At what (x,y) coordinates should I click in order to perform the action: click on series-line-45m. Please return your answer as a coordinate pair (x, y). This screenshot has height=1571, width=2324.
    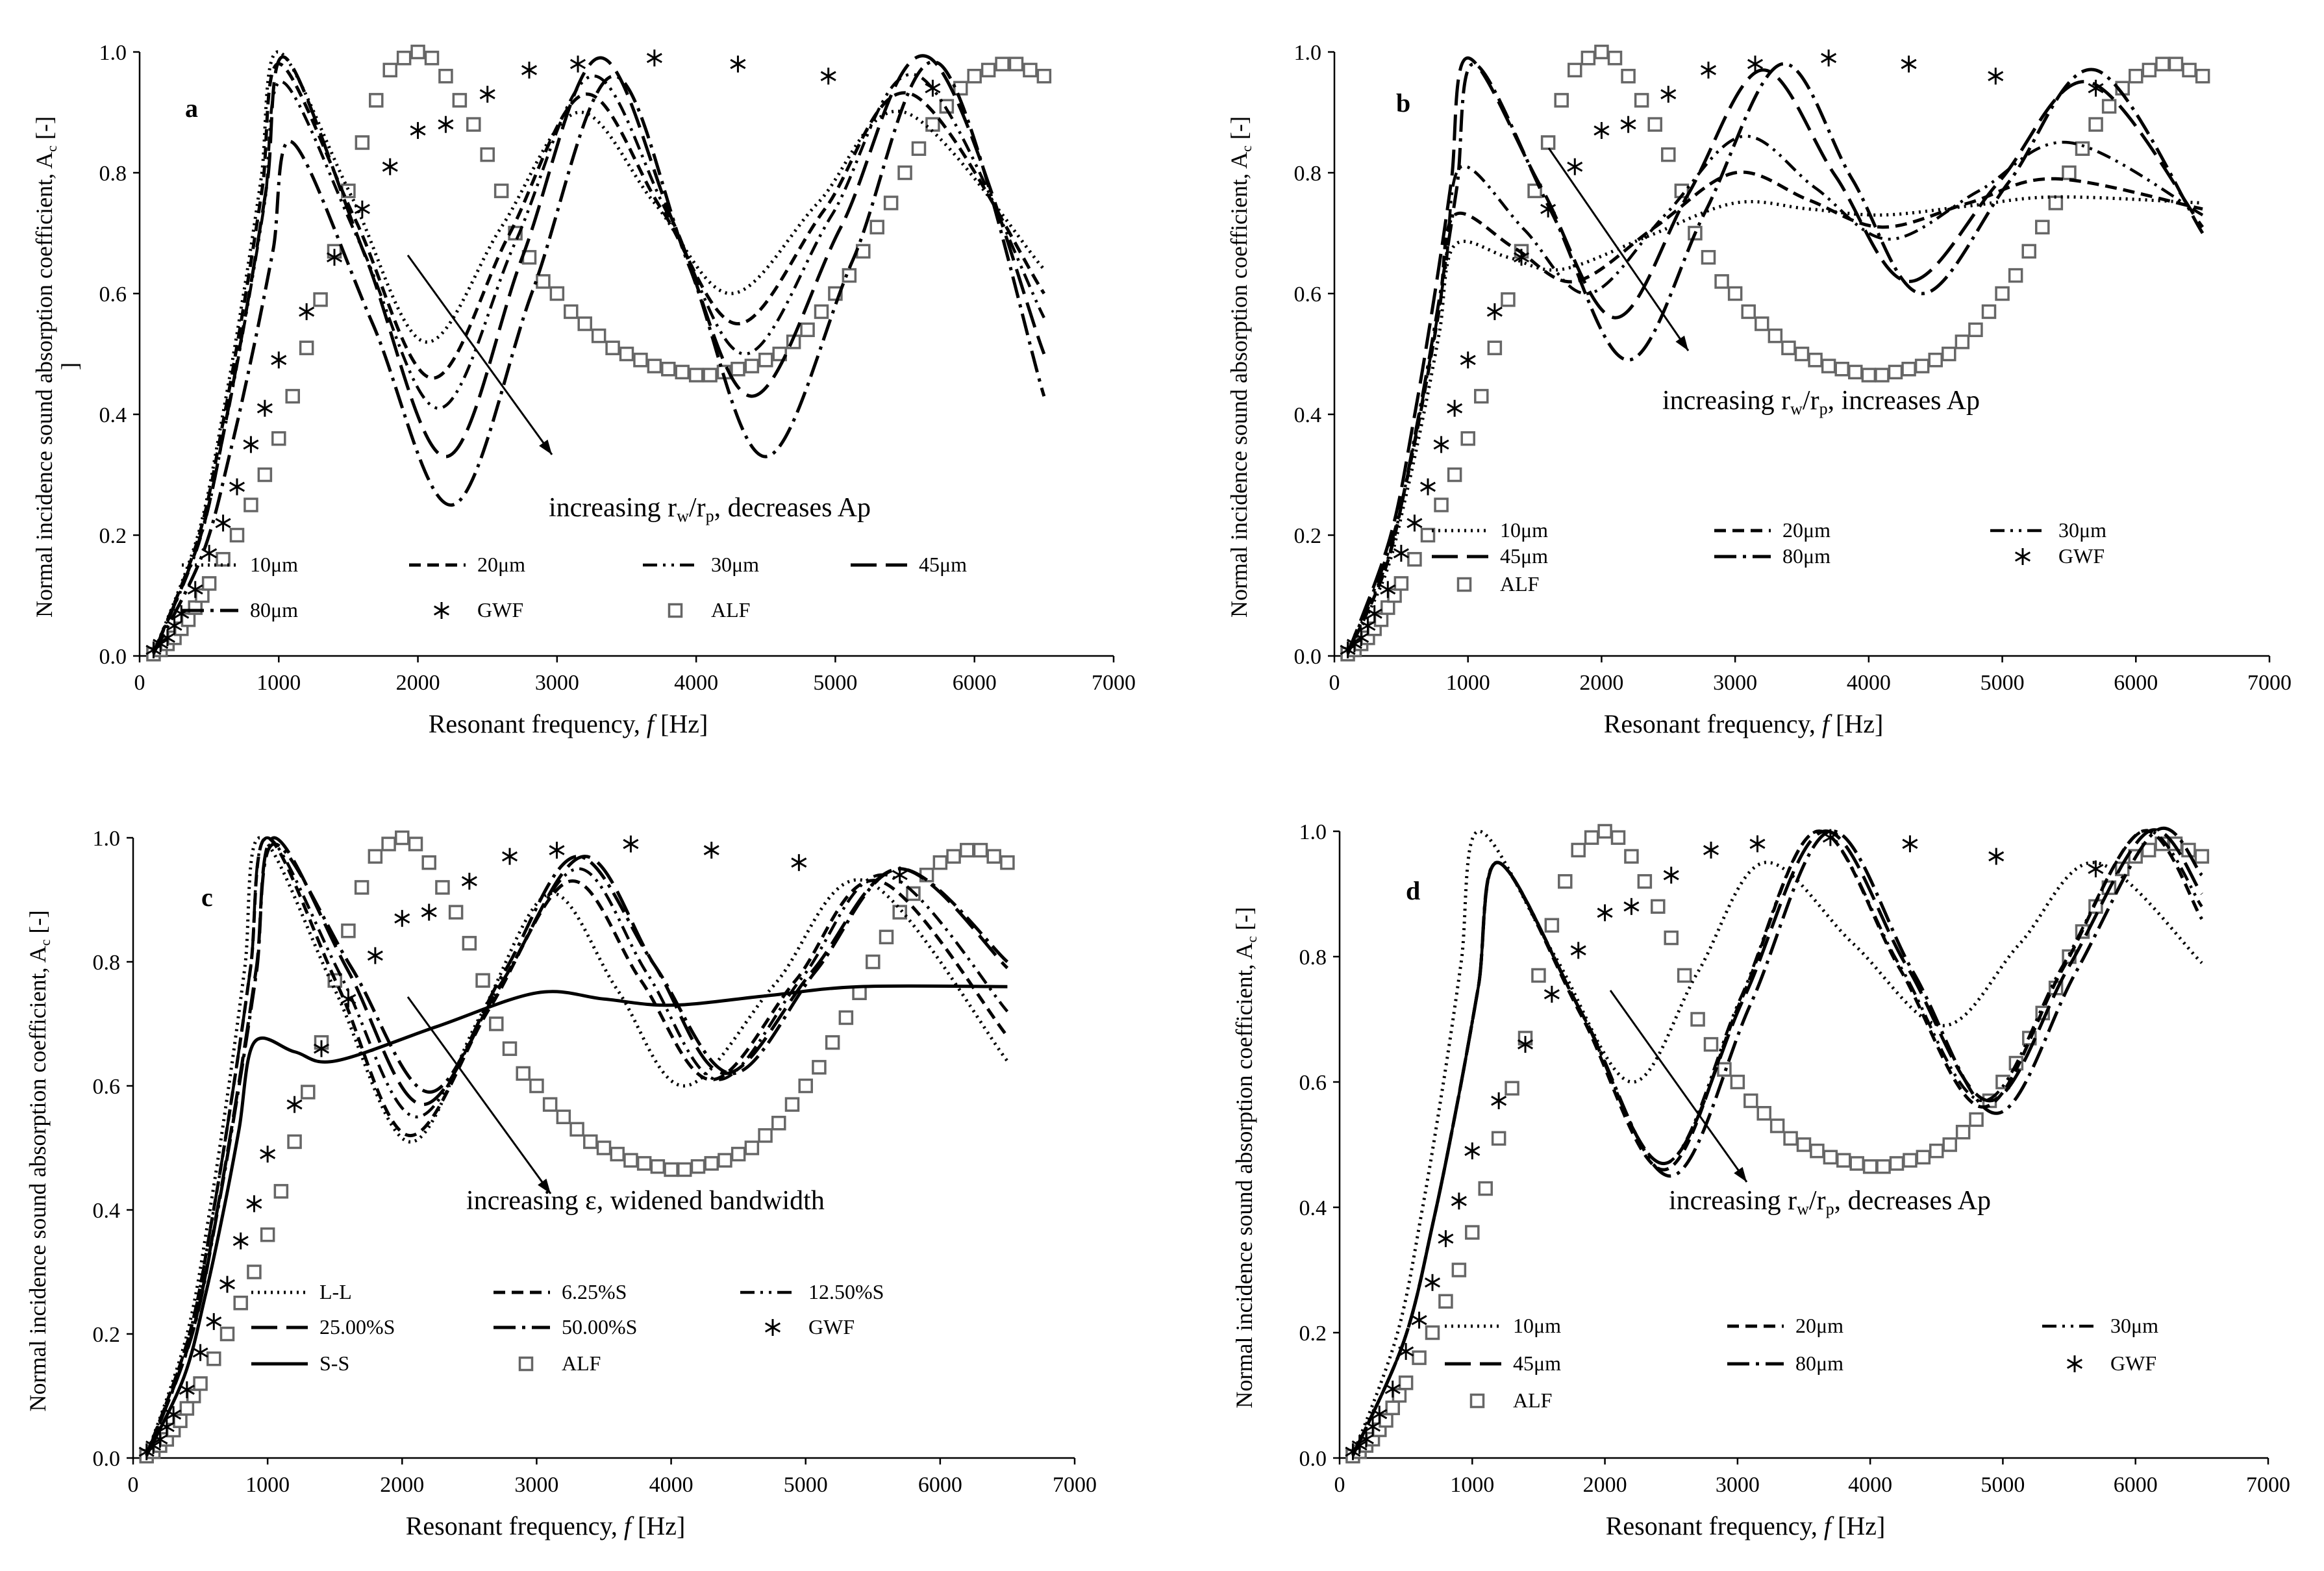
    Looking at the image, I should click on (1776, 355).